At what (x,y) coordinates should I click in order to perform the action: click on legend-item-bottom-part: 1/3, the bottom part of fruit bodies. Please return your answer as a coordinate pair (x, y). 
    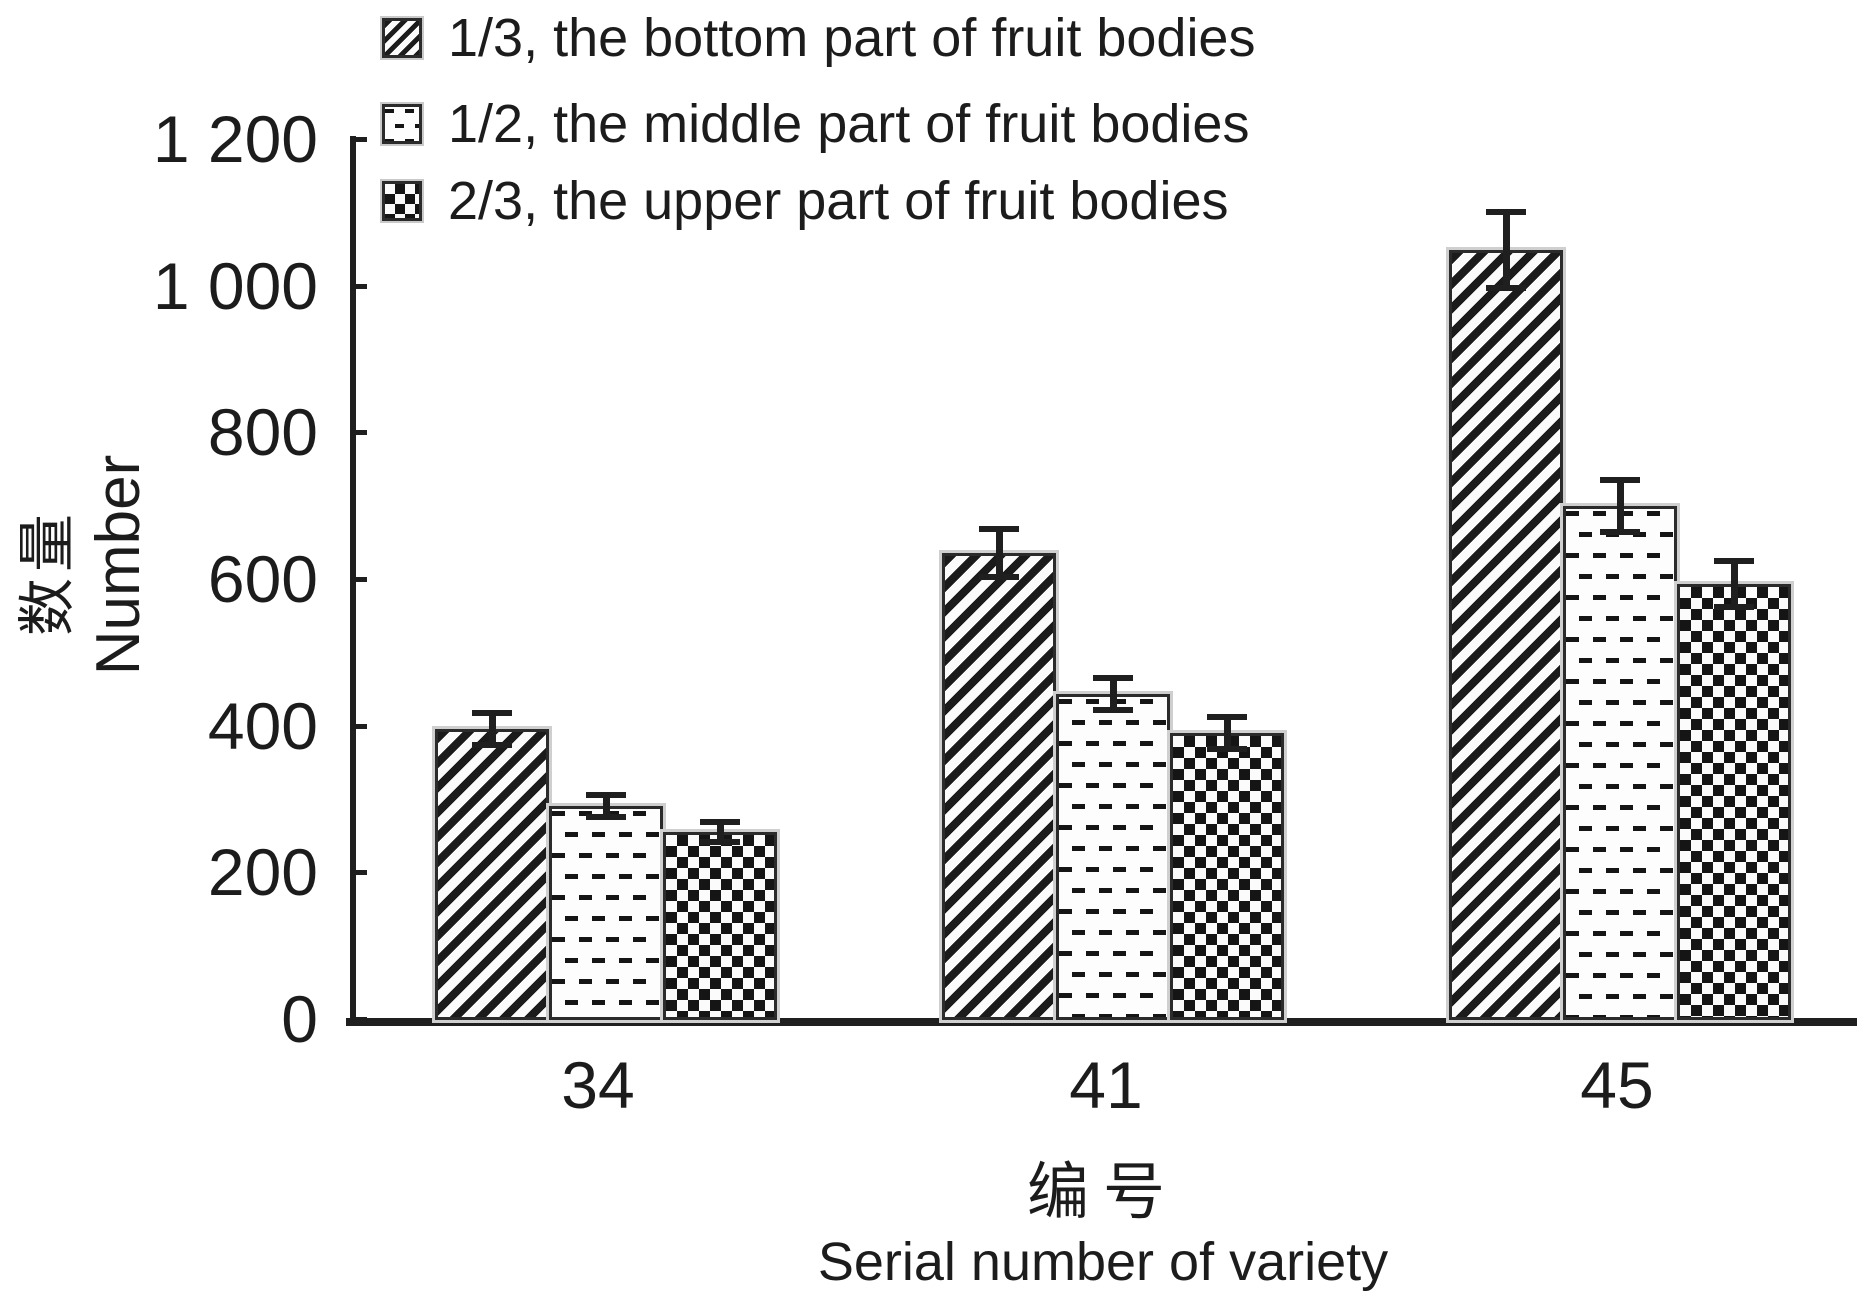
    Looking at the image, I should click on (817, 38).